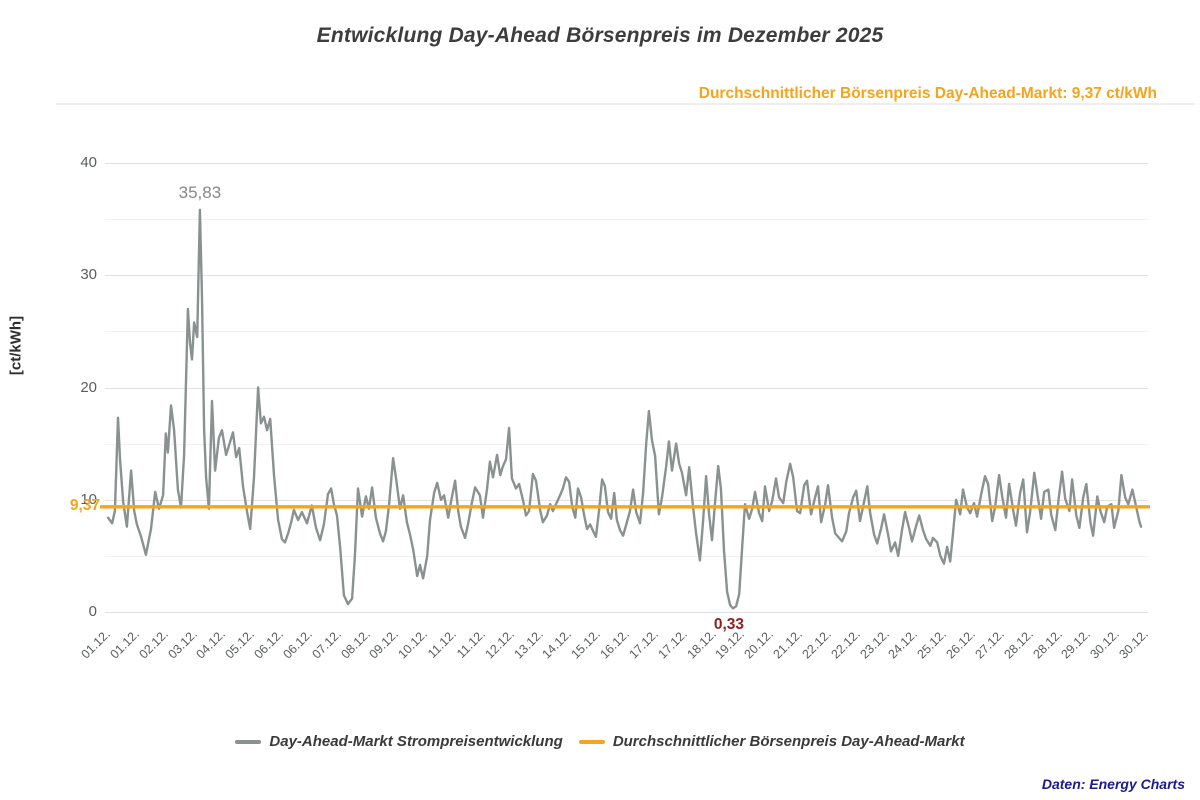 The height and width of the screenshot is (800, 1200). Describe the element at coordinates (729, 624) in the screenshot. I see `min-value-annotation: 0,33` at that location.